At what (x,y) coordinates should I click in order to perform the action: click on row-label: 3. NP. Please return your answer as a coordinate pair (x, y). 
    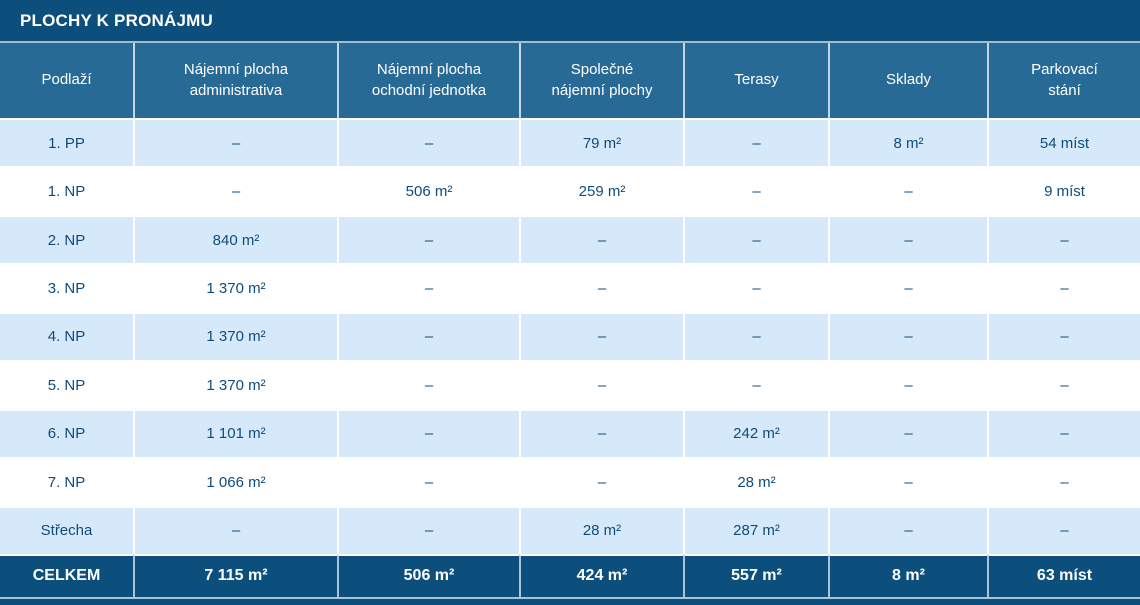
    Looking at the image, I should click on (66, 287).